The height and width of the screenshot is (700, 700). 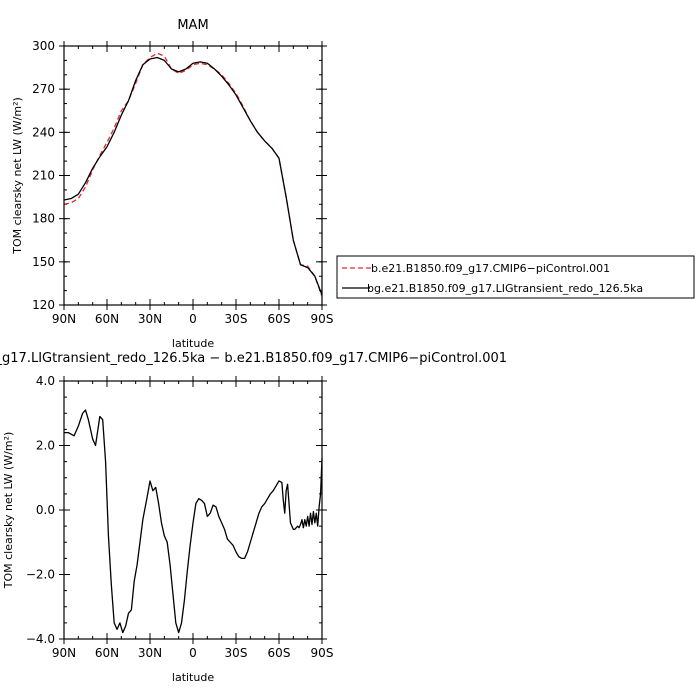 What do you see at coordinates (193, 319) in the screenshot?
I see `top-xtick-label: 0` at bounding box center [193, 319].